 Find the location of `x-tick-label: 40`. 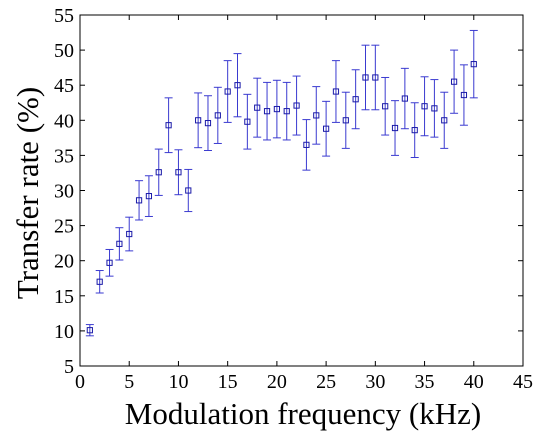

x-tick-label: 40 is located at coordinates (474, 382).